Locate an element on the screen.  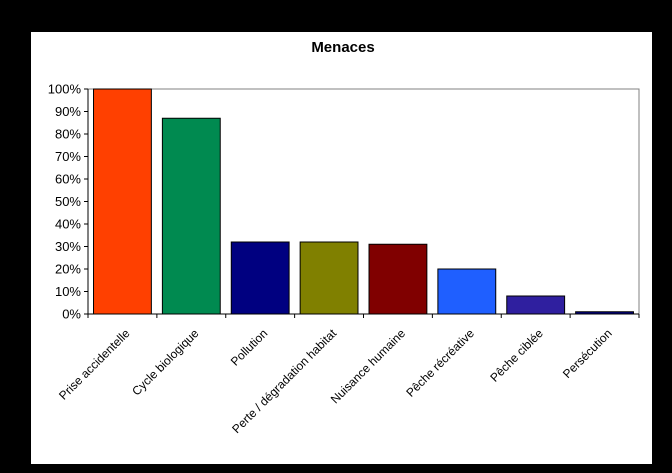
y-tick-label: 80% is located at coordinates (68, 134).